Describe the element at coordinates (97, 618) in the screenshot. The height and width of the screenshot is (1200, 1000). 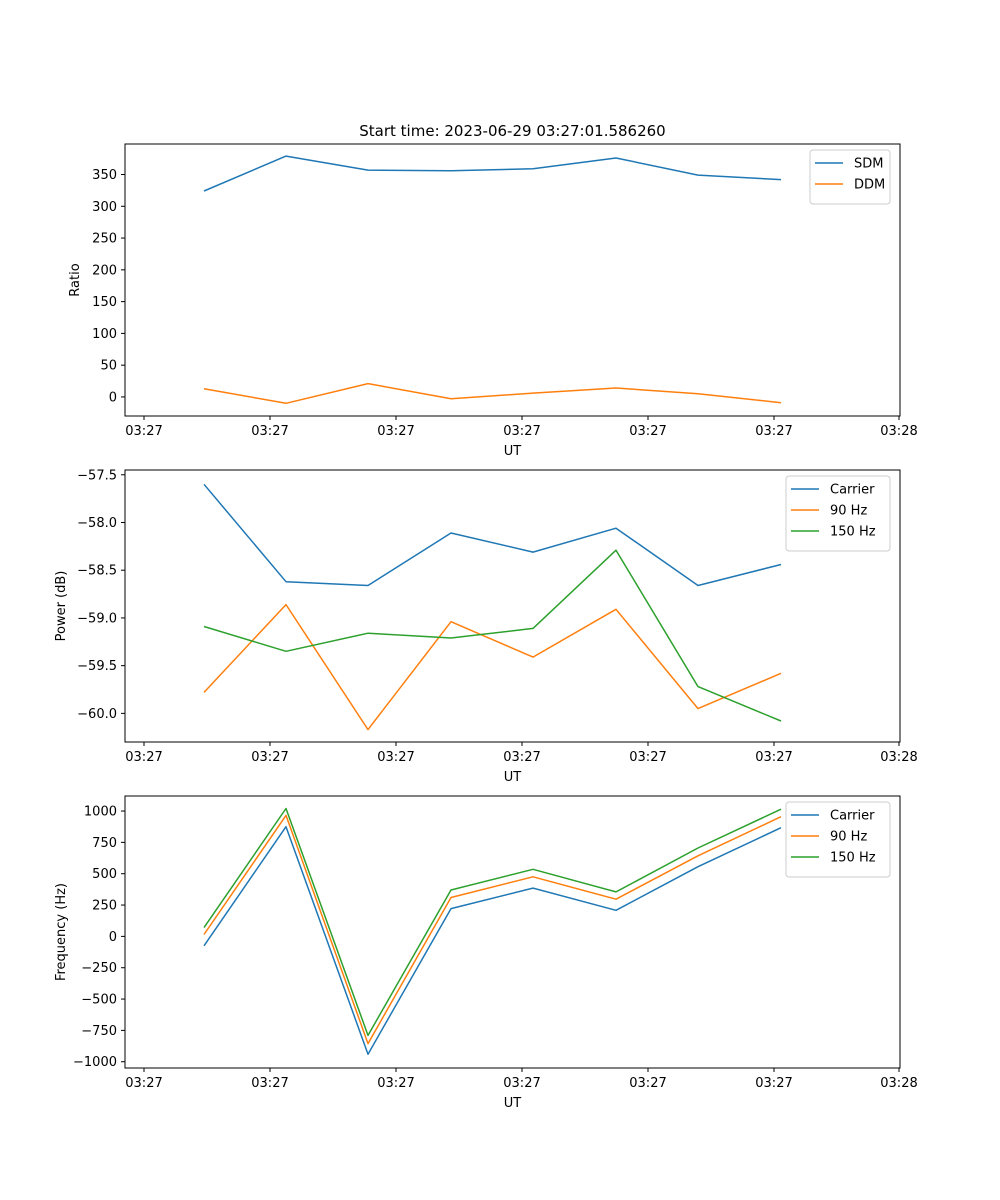
I see `y-tick-label: −59.0` at that location.